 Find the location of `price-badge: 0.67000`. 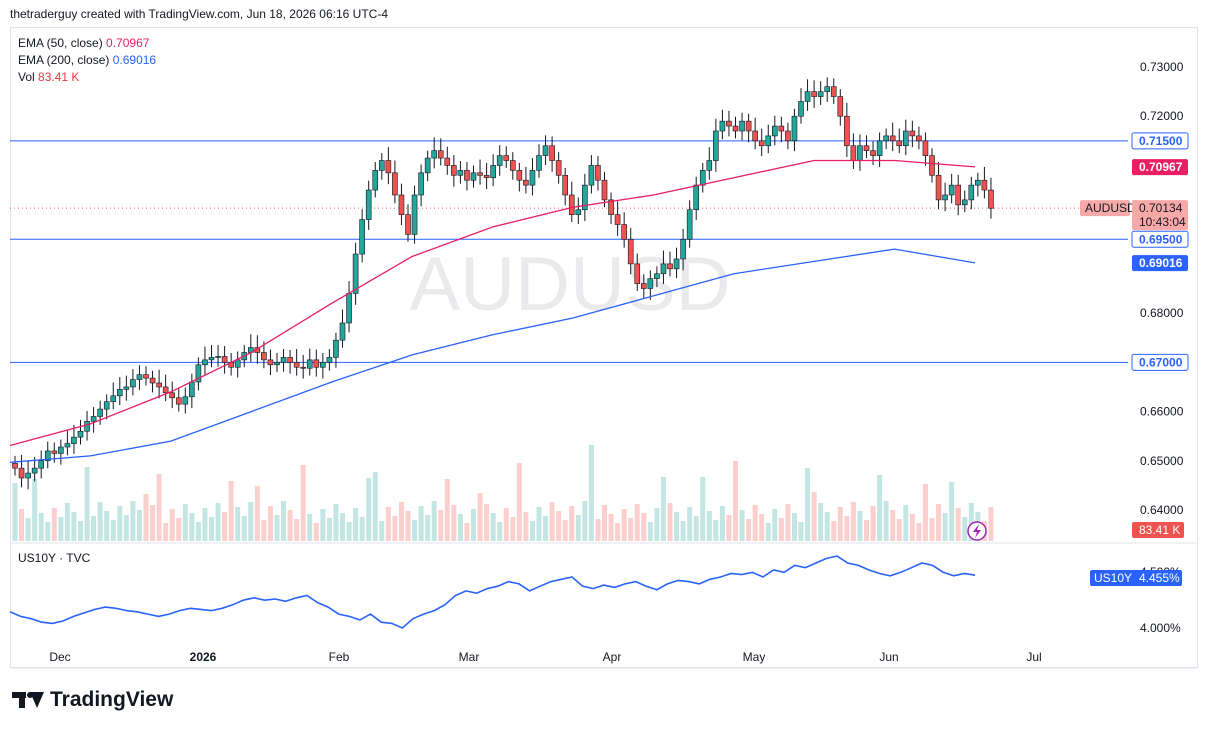

price-badge: 0.67000 is located at coordinates (1160, 362).